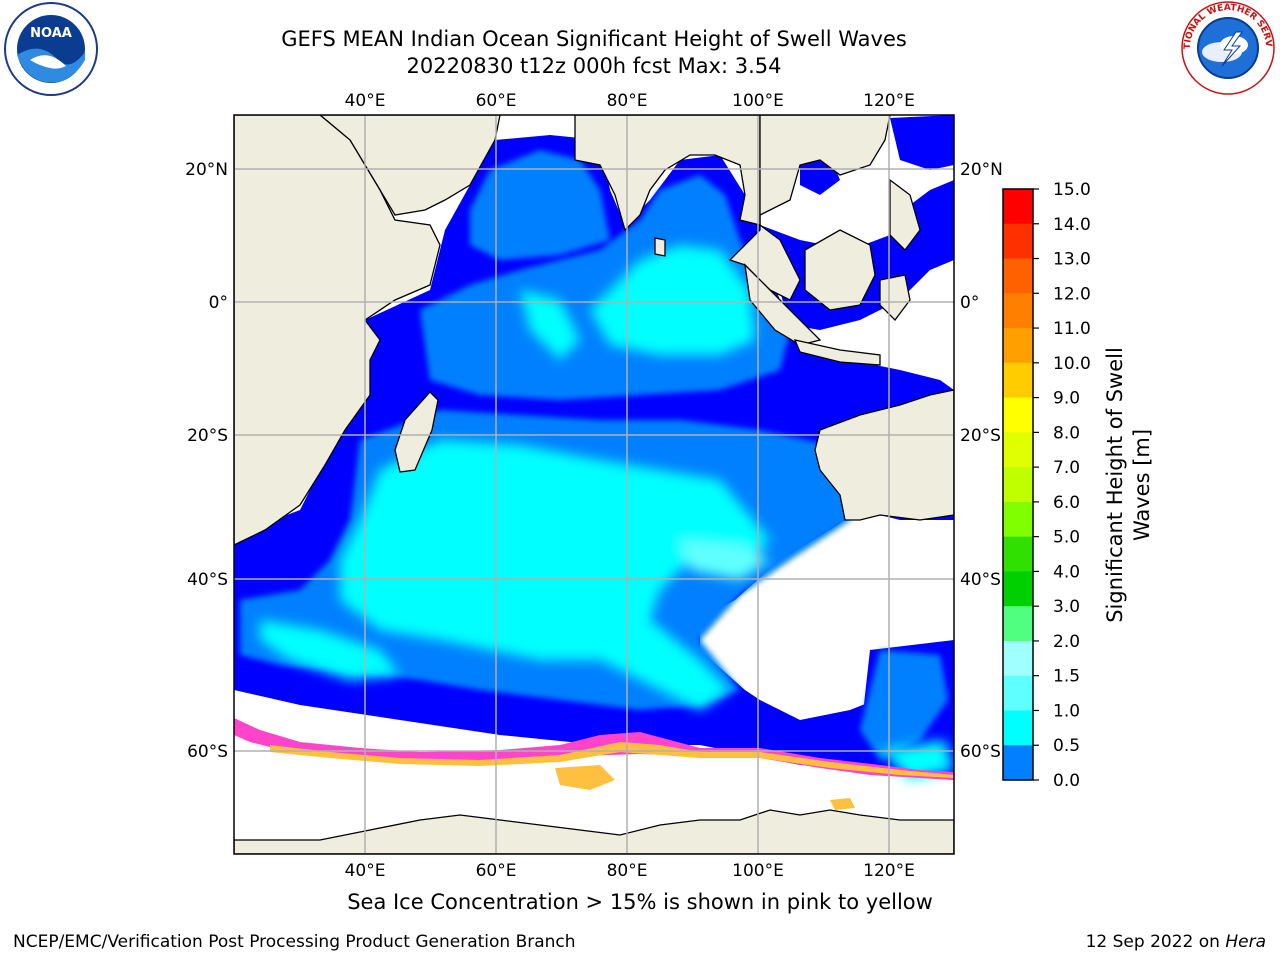  Describe the element at coordinates (594, 66) in the screenshot. I see `chart-subtitle: 20220830 t12z 000h fcst Max: 3.54` at that location.